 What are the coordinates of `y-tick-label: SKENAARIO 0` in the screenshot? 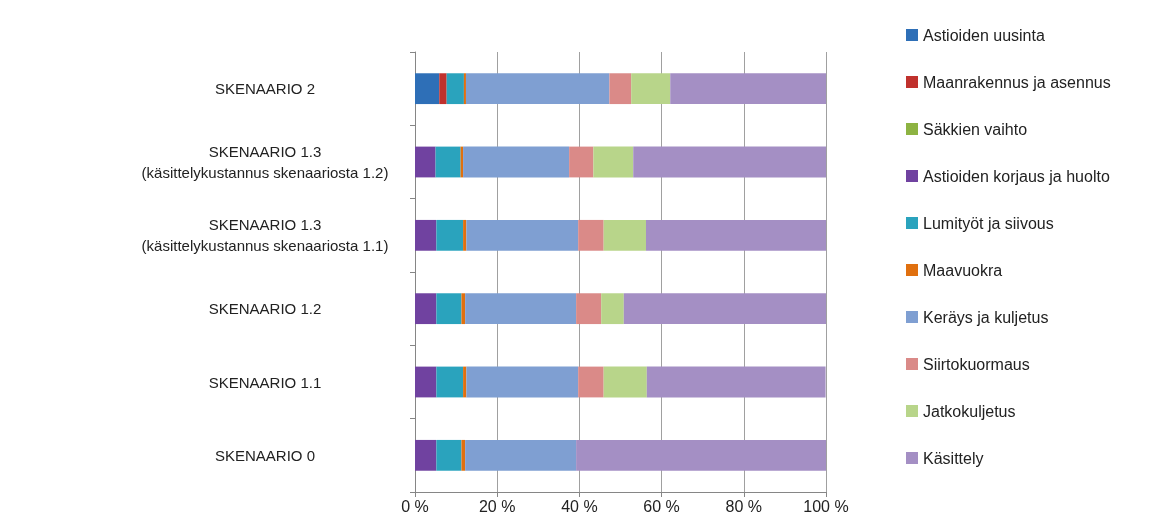 It's located at (265, 455).